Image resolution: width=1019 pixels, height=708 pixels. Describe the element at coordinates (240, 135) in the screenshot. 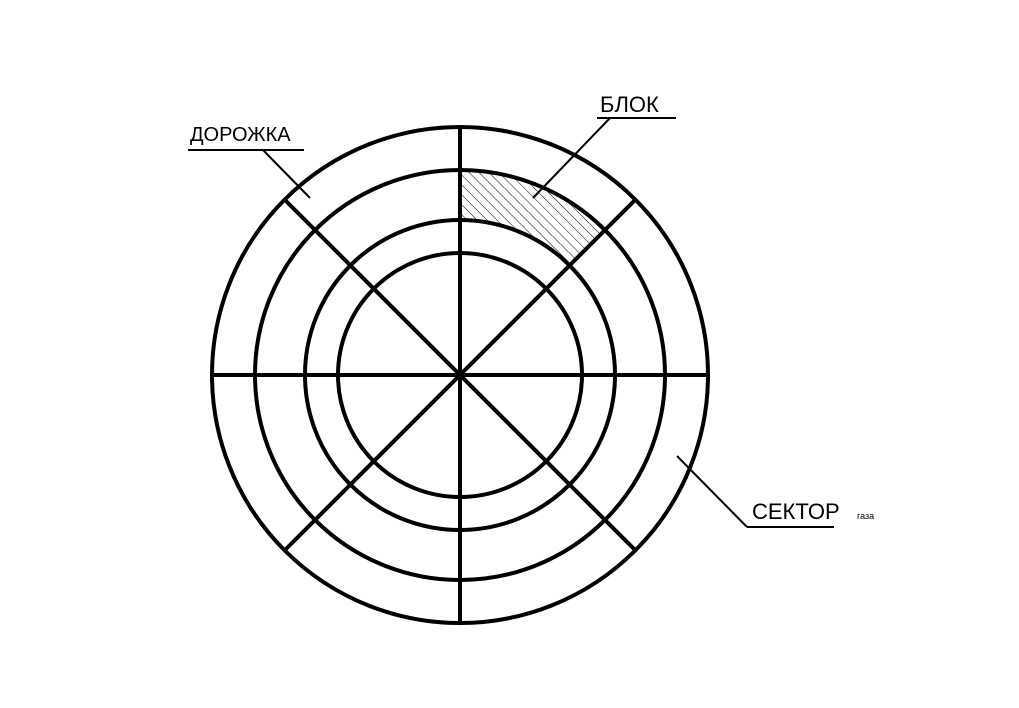

I see `track-label: ДОРОЖКА` at that location.